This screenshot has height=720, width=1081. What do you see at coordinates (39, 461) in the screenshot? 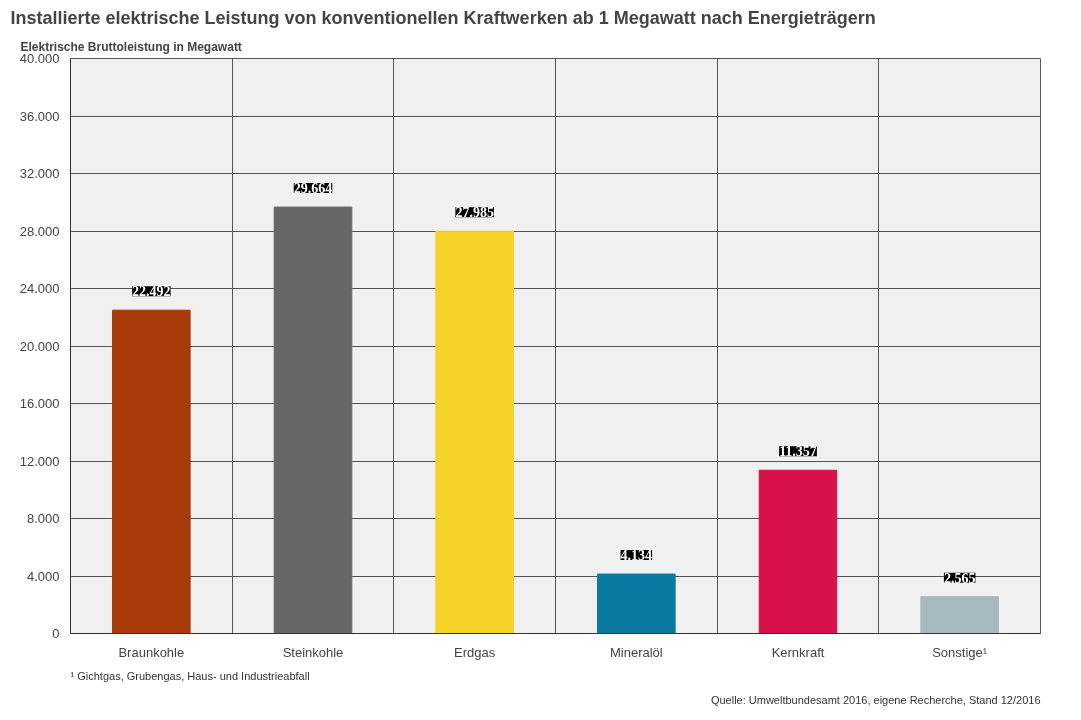
I see `y-tick-label: 12.000` at bounding box center [39, 461].